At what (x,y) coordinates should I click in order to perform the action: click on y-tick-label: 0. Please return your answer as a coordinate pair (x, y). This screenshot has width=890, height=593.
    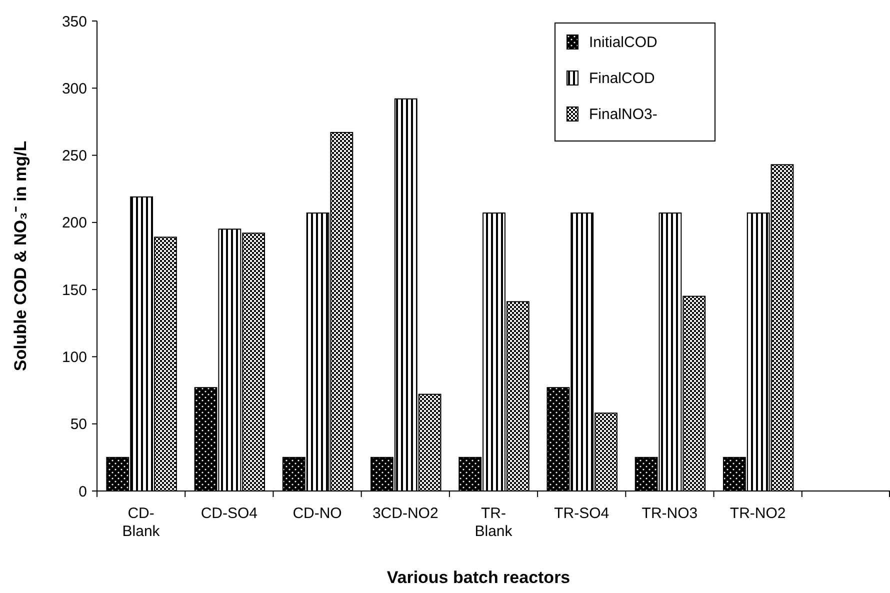
    Looking at the image, I should click on (82, 491).